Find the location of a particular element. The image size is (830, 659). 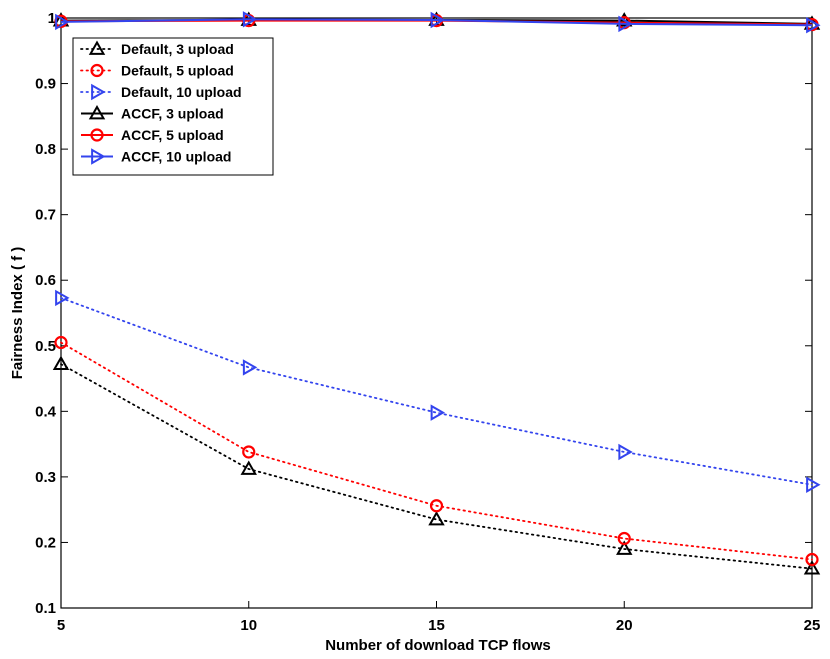

legend-label: ACCF, 3 upload is located at coordinates (172, 114).